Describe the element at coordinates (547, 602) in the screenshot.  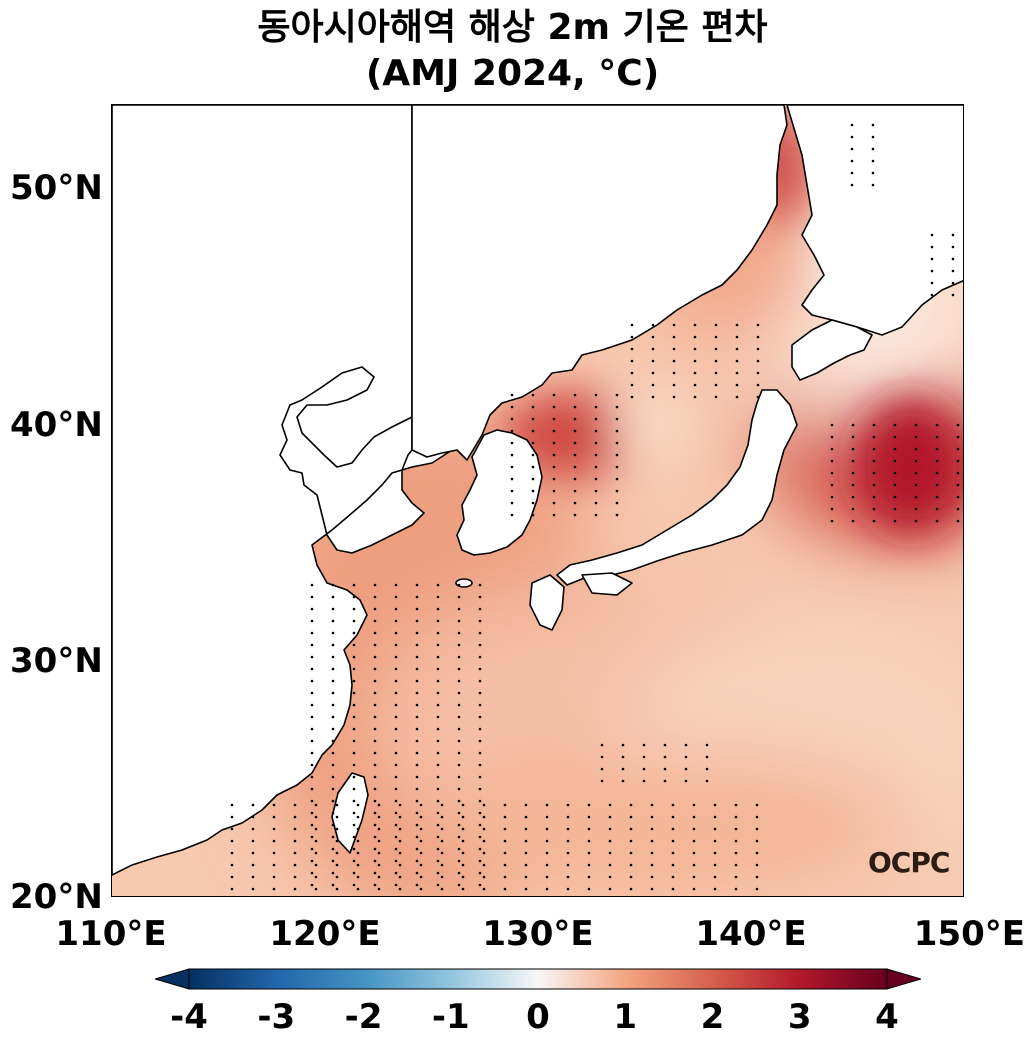
I see `kyushu` at that location.